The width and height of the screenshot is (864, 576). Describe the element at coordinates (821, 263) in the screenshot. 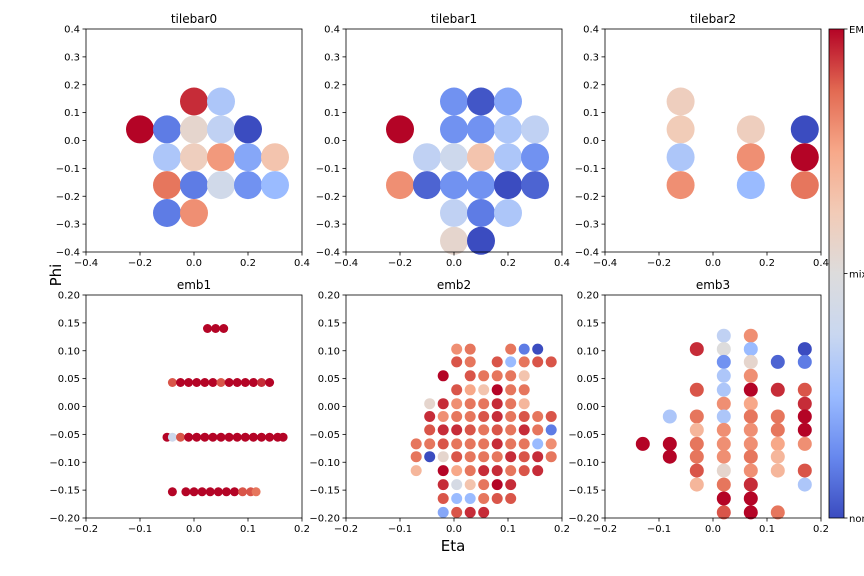

I see `x-tick-label: 0.4` at that location.